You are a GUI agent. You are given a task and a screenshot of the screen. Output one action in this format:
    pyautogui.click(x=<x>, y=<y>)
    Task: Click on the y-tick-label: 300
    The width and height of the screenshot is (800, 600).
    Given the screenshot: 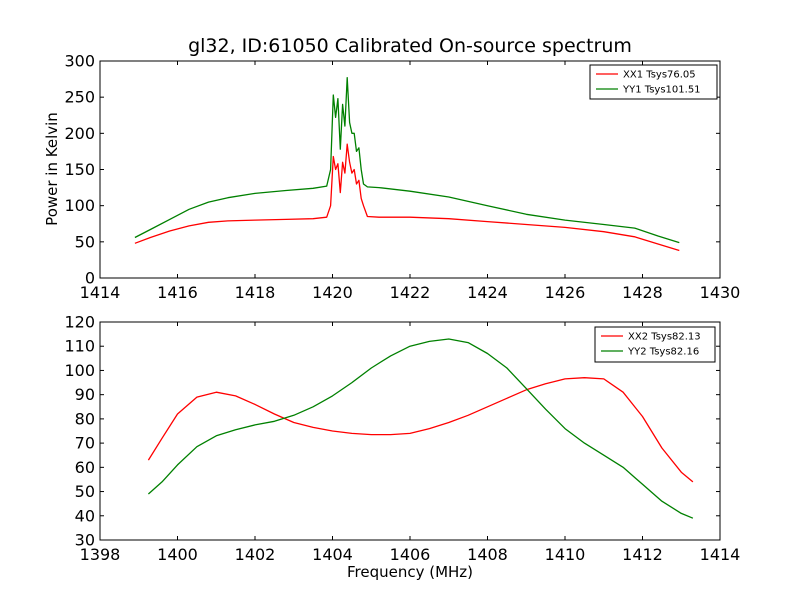 What is the action you would take?
    pyautogui.click(x=79, y=61)
    